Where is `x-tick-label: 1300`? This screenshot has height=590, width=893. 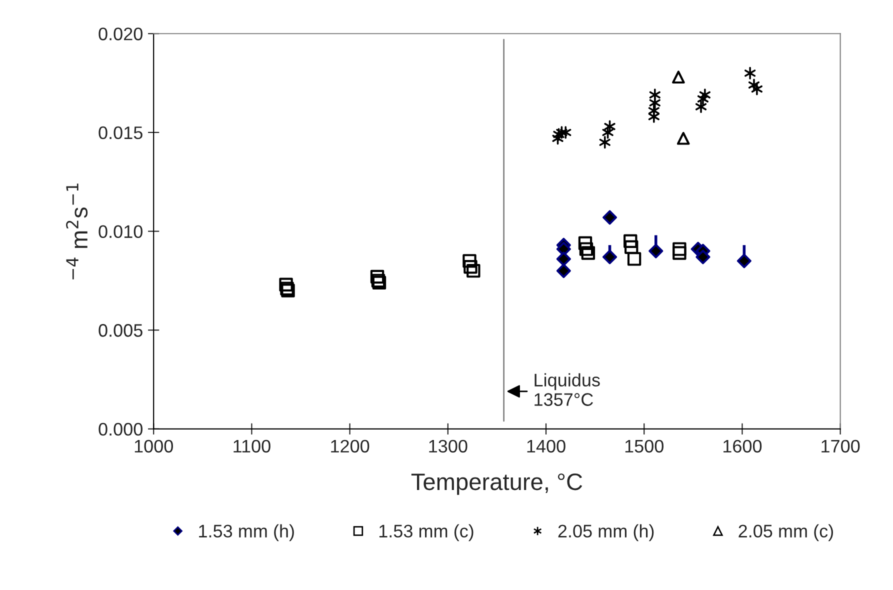 x-tick-label: 1300 is located at coordinates (448, 446).